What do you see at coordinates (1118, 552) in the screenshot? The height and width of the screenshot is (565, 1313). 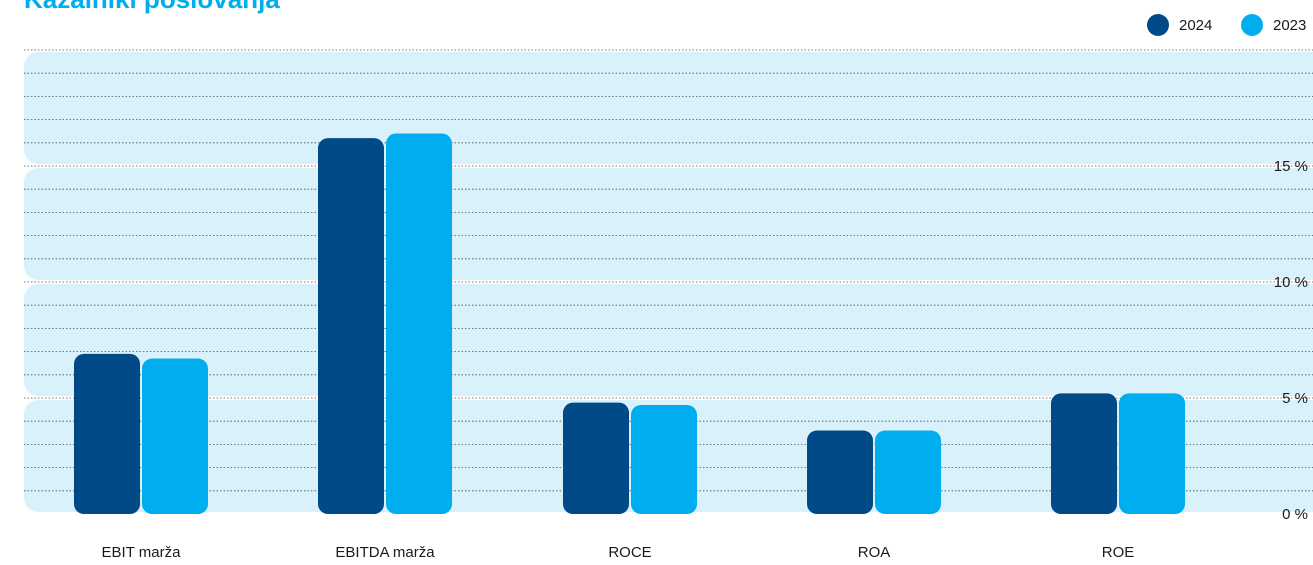 I see `x-category-label: ROE` at bounding box center [1118, 552].